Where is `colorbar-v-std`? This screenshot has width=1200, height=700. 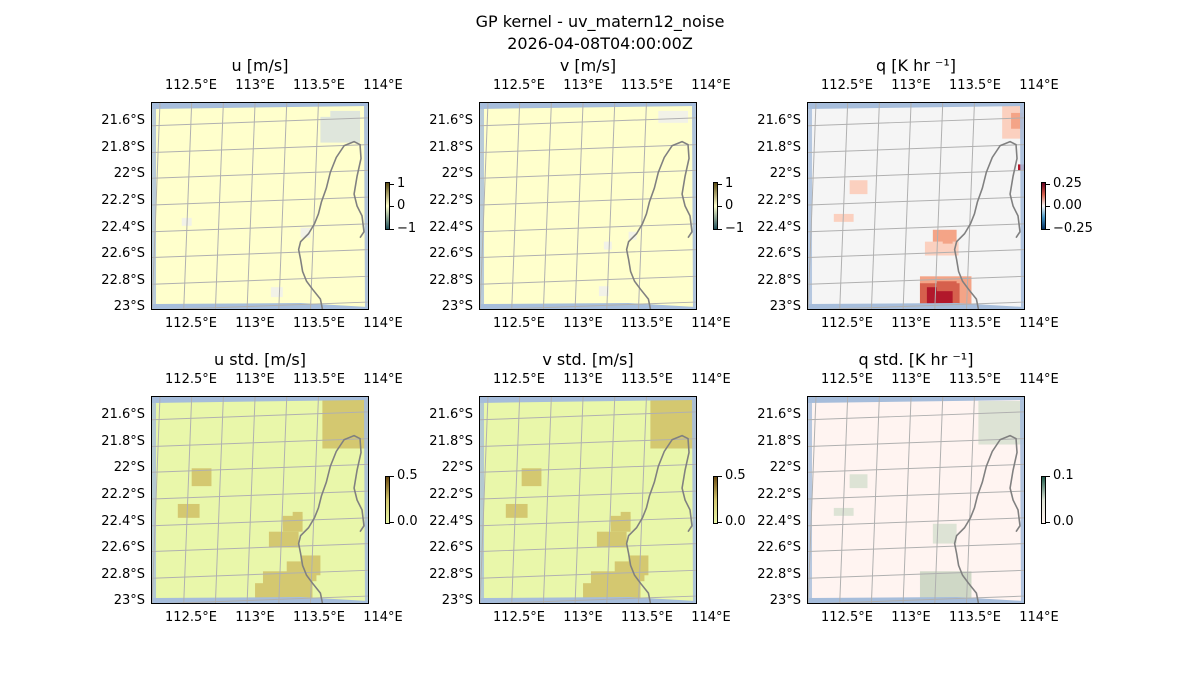
colorbar-v-std is located at coordinates (715, 500).